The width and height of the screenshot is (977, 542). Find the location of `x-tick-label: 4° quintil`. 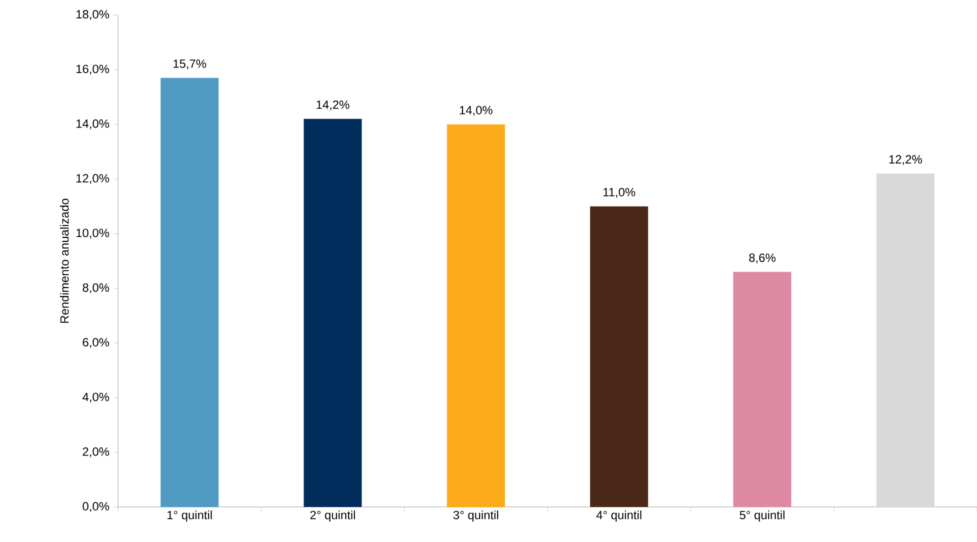

x-tick-label: 4° quintil is located at coordinates (619, 516).